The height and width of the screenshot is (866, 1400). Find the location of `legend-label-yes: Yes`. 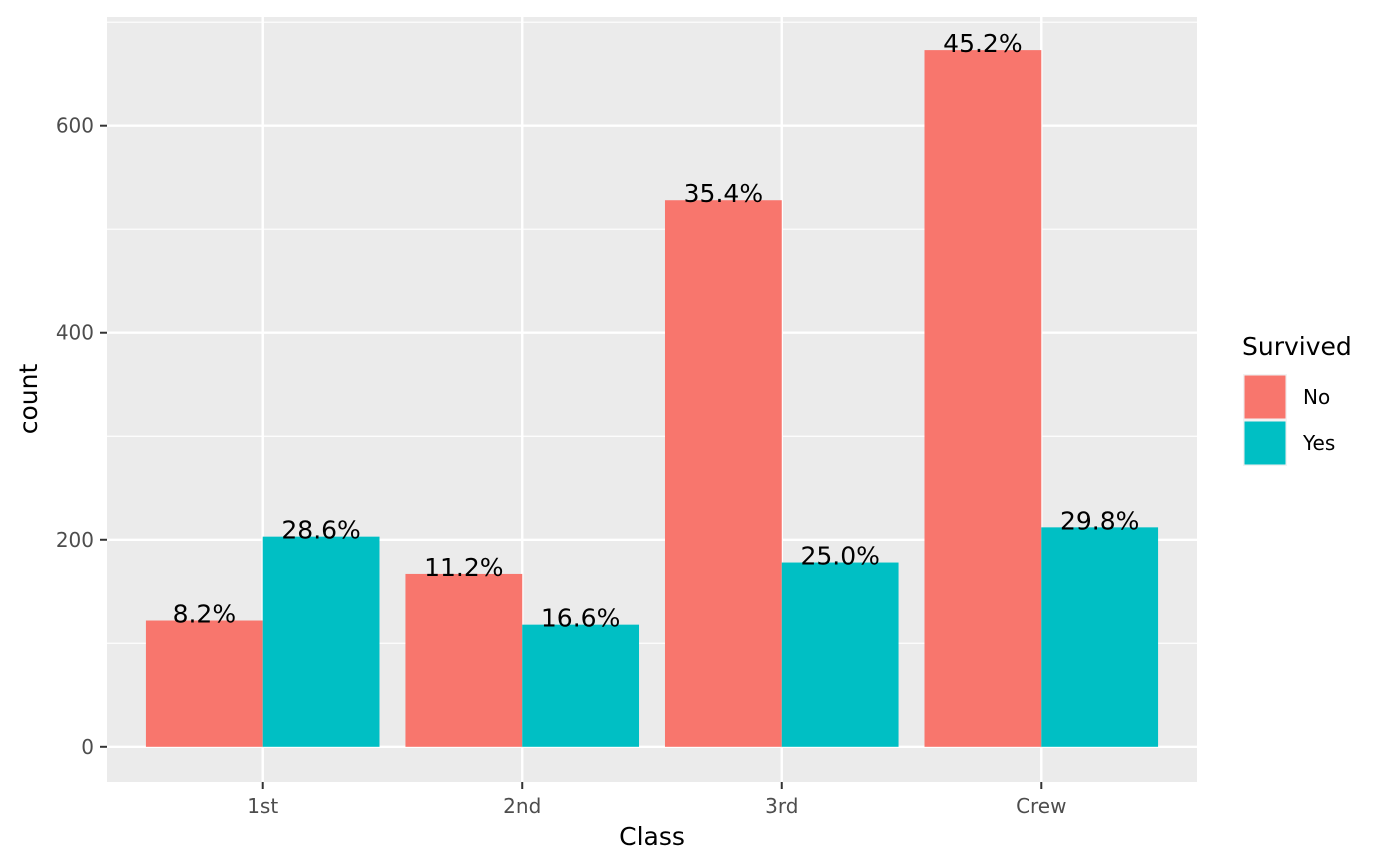

legend-label-yes: Yes is located at coordinates (1318, 443).